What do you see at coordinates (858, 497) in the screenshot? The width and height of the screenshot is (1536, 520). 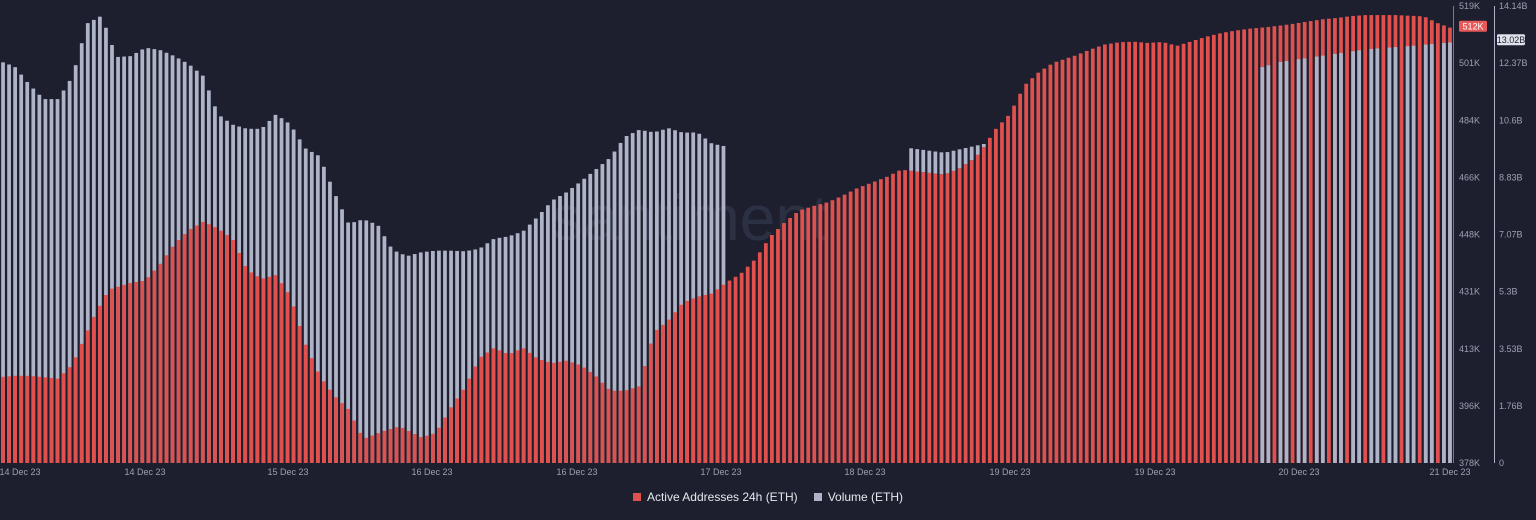 I see `legend-item-volume: Volume (ETH)` at bounding box center [858, 497].